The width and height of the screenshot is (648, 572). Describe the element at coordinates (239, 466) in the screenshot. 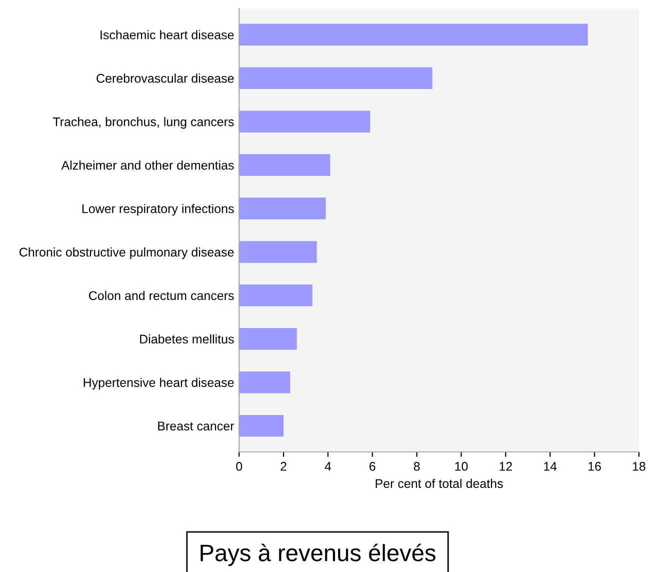

I see `x-tick-label: 0` at that location.